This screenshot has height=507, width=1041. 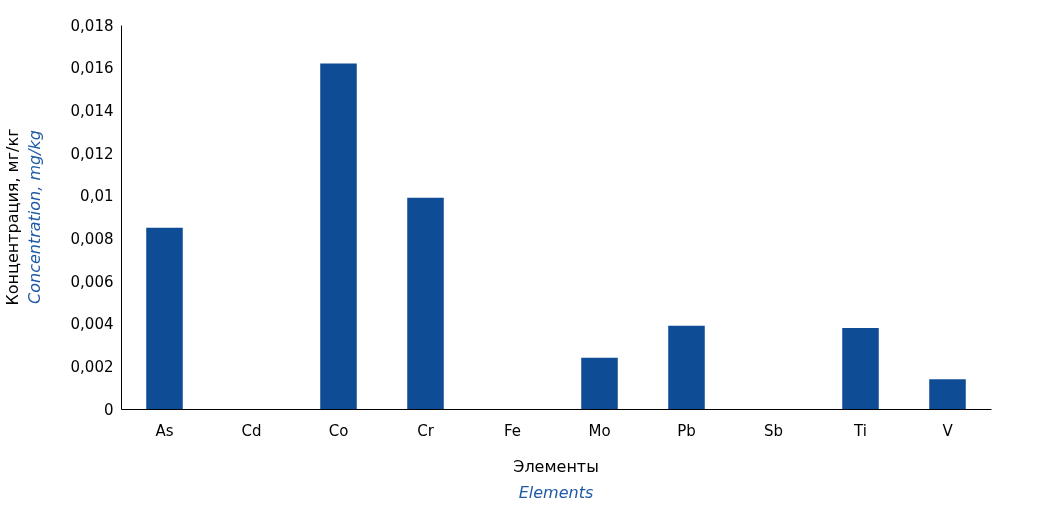 What do you see at coordinates (164, 430) in the screenshot?
I see `x-tick-label: As` at bounding box center [164, 430].